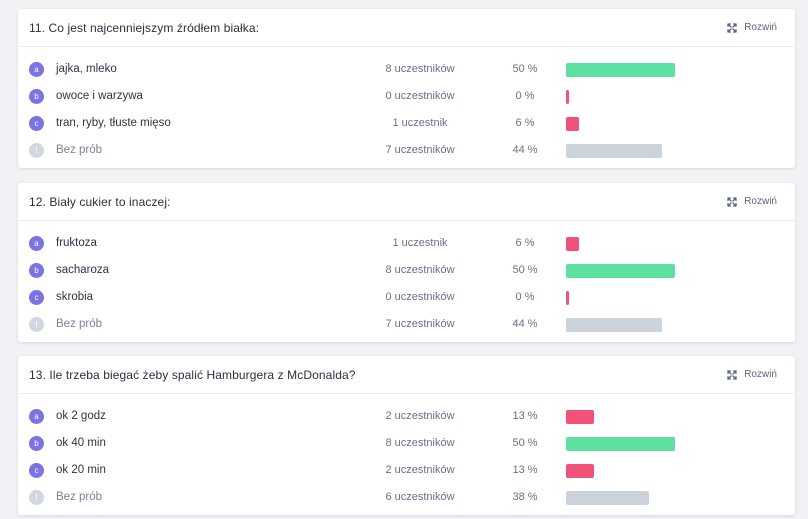  What do you see at coordinates (100, 201) in the screenshot?
I see `question-title: 12. Biały cukier to inaczej:` at bounding box center [100, 201].